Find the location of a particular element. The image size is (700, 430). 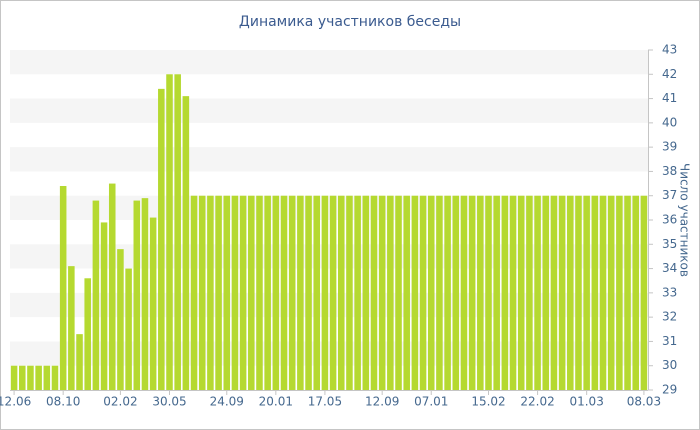

y-tick-label: 42 is located at coordinates (669, 74).